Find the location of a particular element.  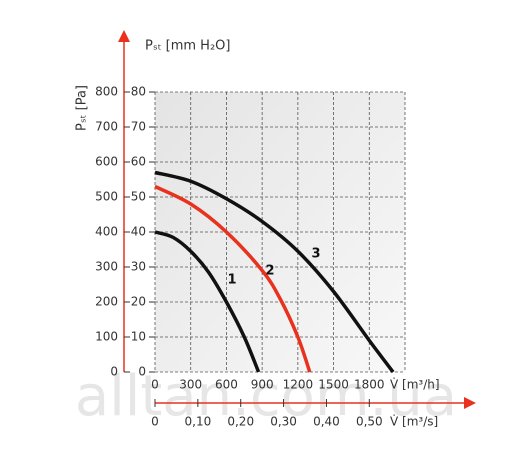

x2-tick-label: 0,50 is located at coordinates (369, 422).